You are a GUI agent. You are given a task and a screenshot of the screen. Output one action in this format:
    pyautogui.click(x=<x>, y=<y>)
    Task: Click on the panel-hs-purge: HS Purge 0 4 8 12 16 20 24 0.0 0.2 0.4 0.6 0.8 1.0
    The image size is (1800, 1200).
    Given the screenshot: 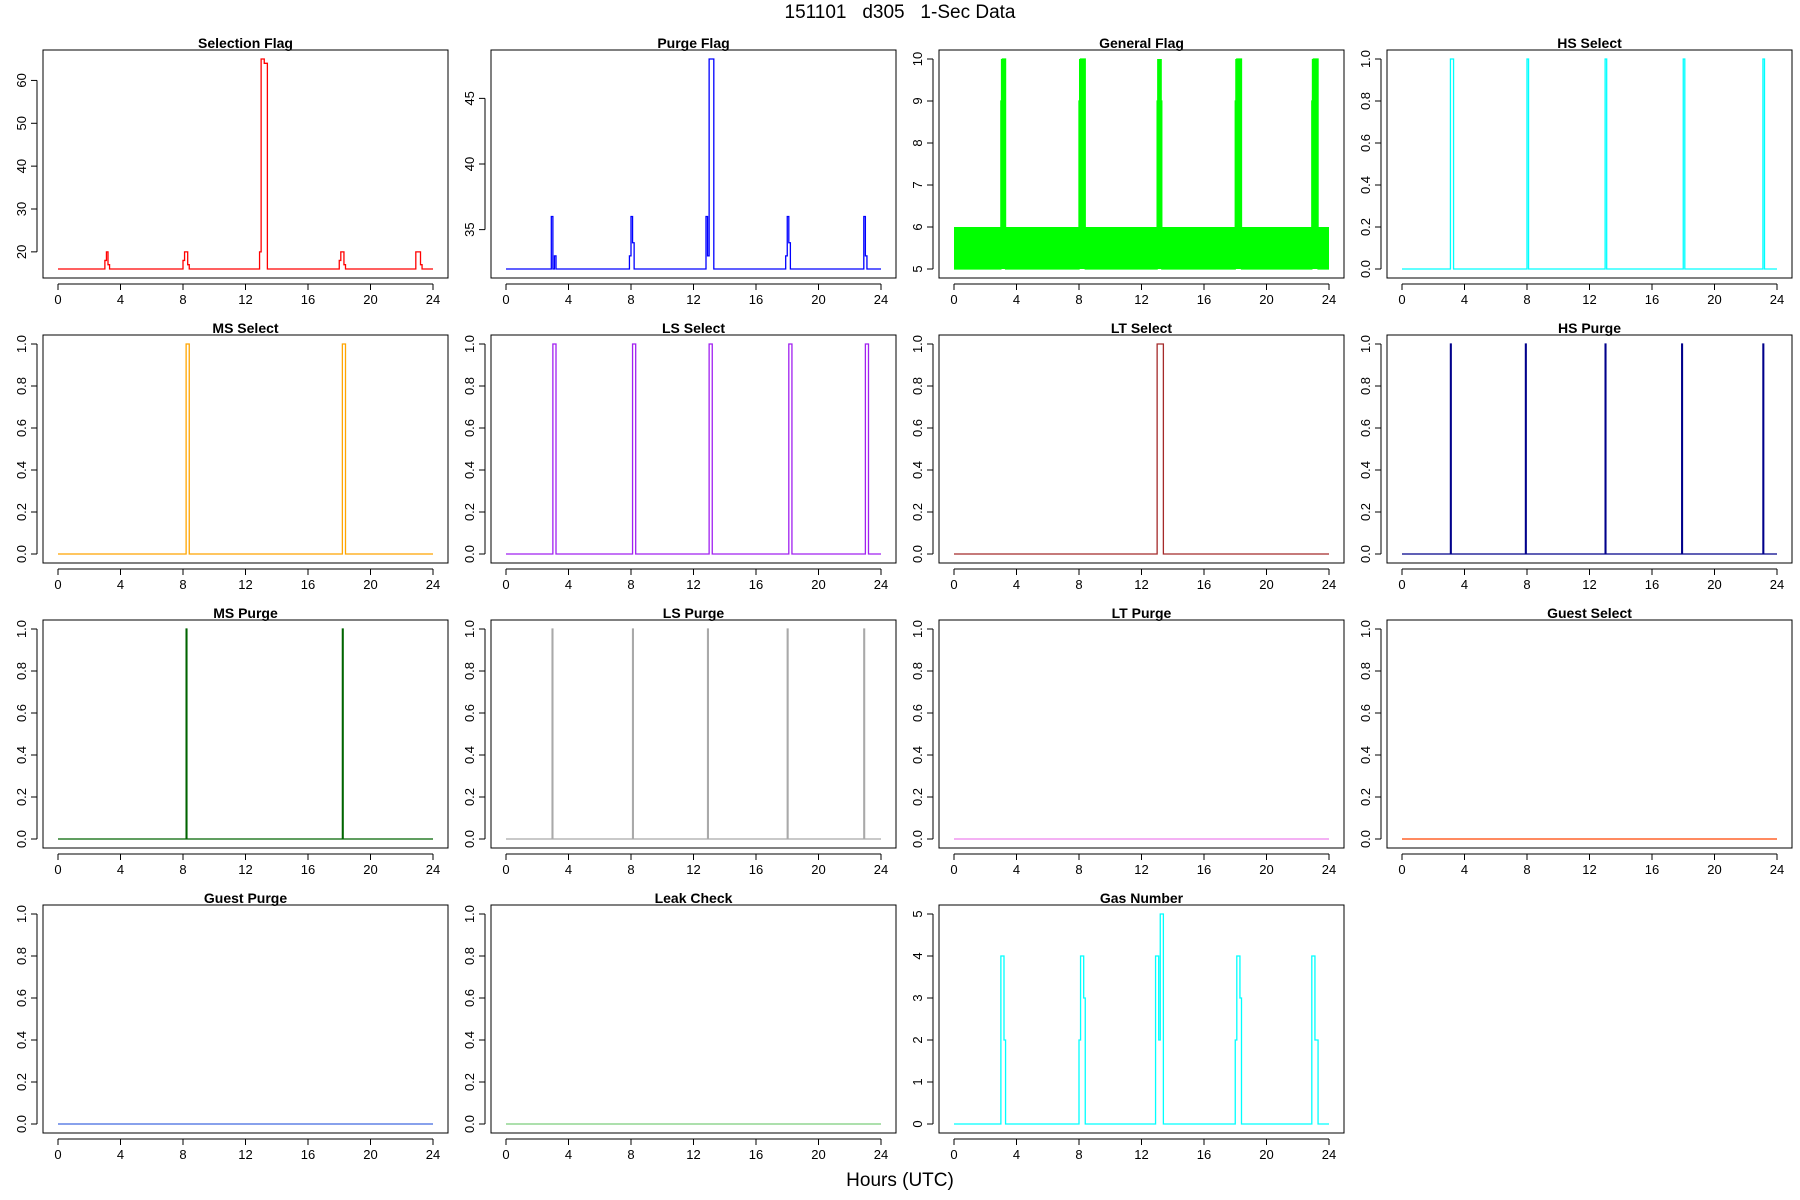 What is the action you would take?
    pyautogui.click(x=1575, y=456)
    